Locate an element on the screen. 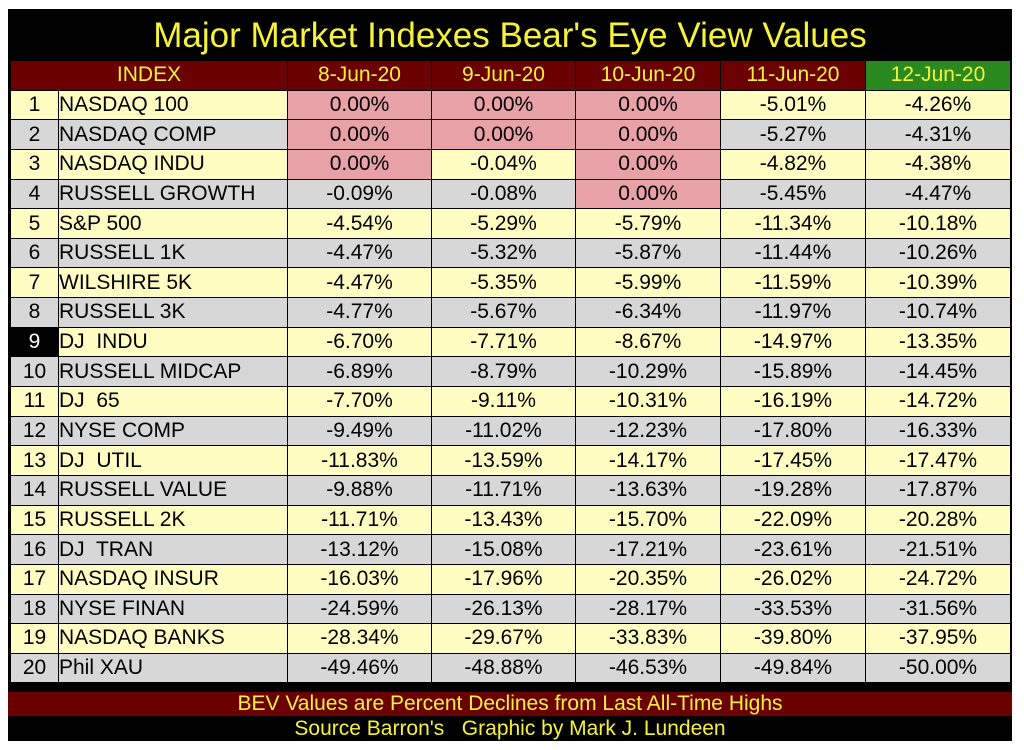 This screenshot has height=750, width=1024. index-name: WILSHIRE 5K is located at coordinates (173, 283).